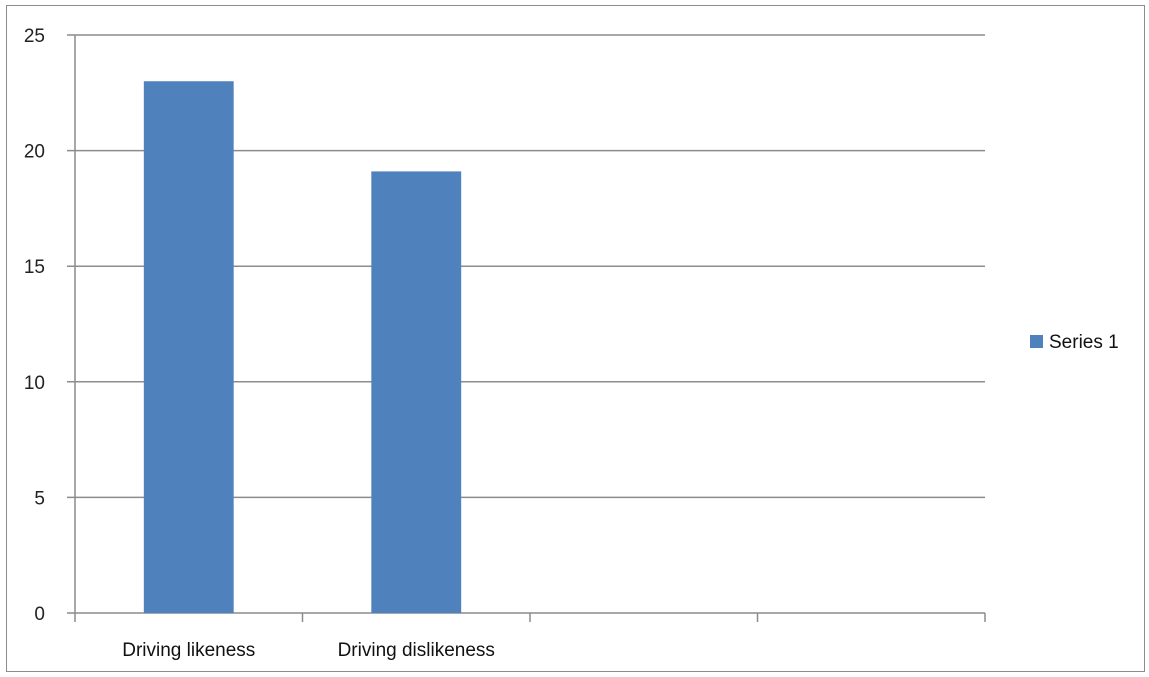  Describe the element at coordinates (34, 267) in the screenshot. I see `y-tick-label: 15` at that location.